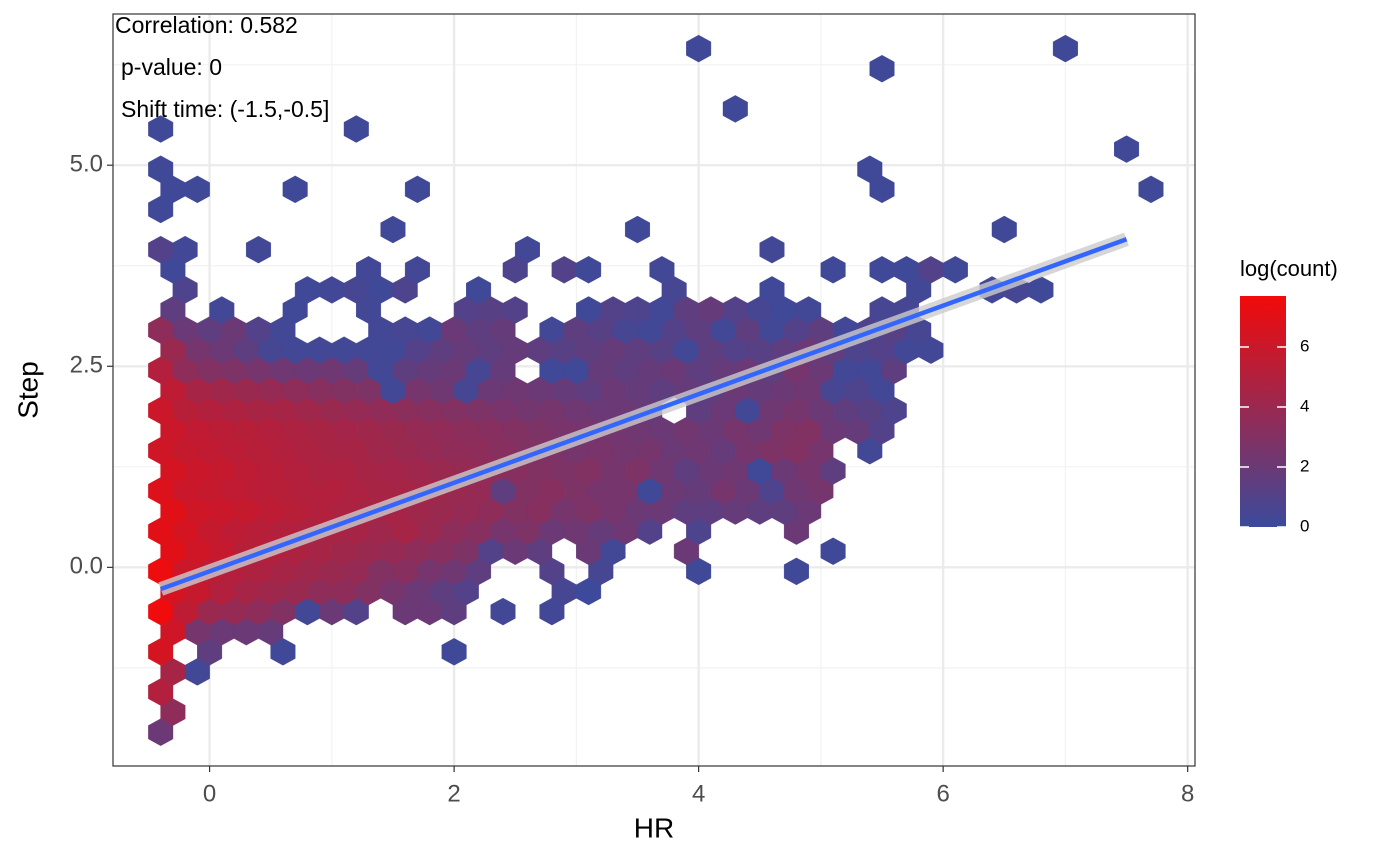 The height and width of the screenshot is (866, 1400). I want to click on y-tick-label: 0.0, so click(86, 566).